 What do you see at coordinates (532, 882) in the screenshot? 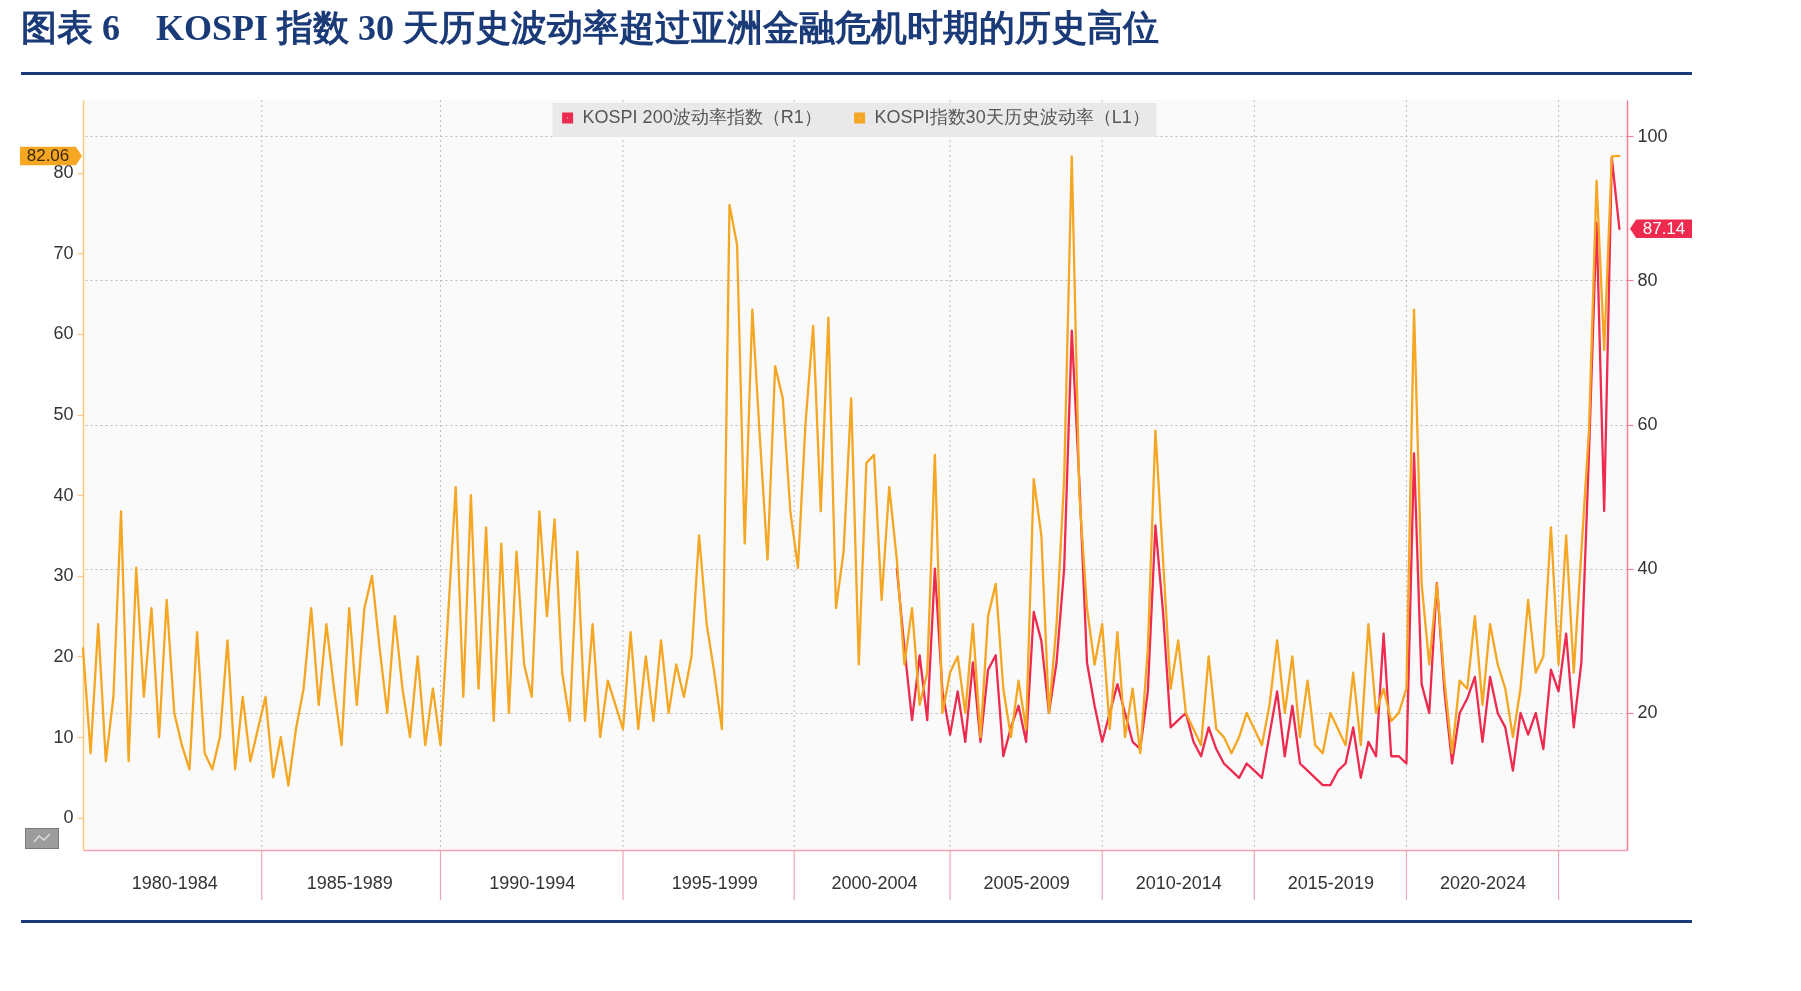
I see `x-tick-label: 1990-1994` at bounding box center [532, 882].